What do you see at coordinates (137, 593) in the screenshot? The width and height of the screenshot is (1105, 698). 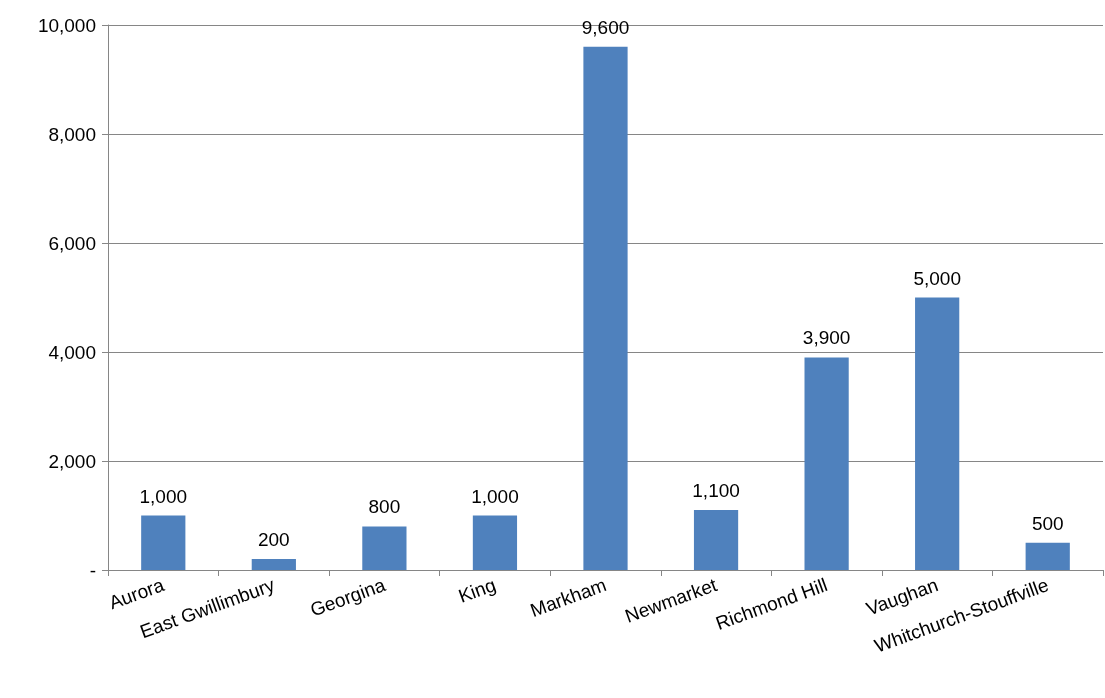 I see `x-tick-label: Aurora` at bounding box center [137, 593].